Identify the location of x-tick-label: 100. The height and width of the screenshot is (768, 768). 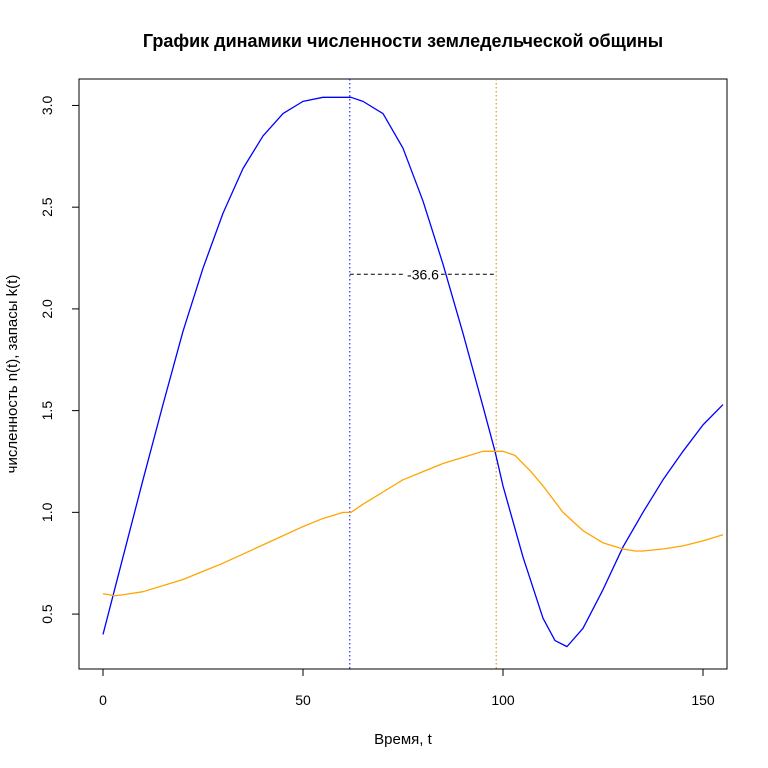
(503, 700).